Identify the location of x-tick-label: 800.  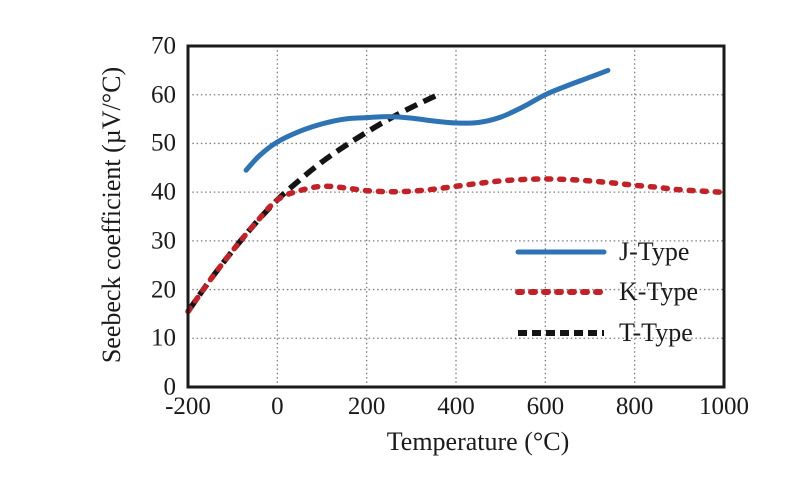
(634, 406).